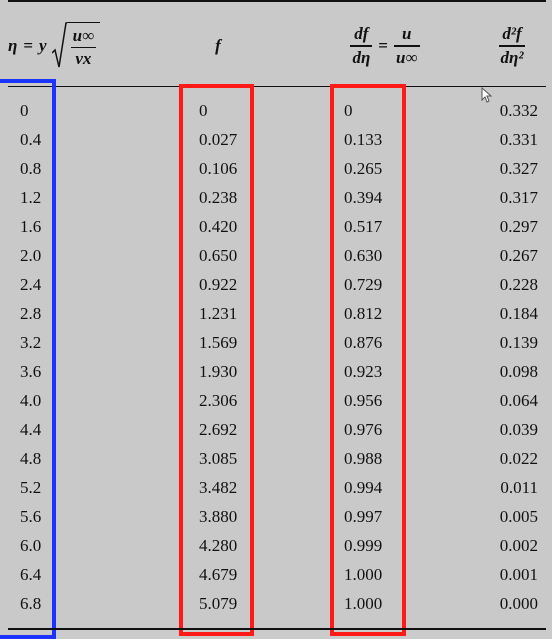 This screenshot has height=639, width=552. What do you see at coordinates (218, 226) in the screenshot?
I see `f-cell: 0.420` at bounding box center [218, 226].